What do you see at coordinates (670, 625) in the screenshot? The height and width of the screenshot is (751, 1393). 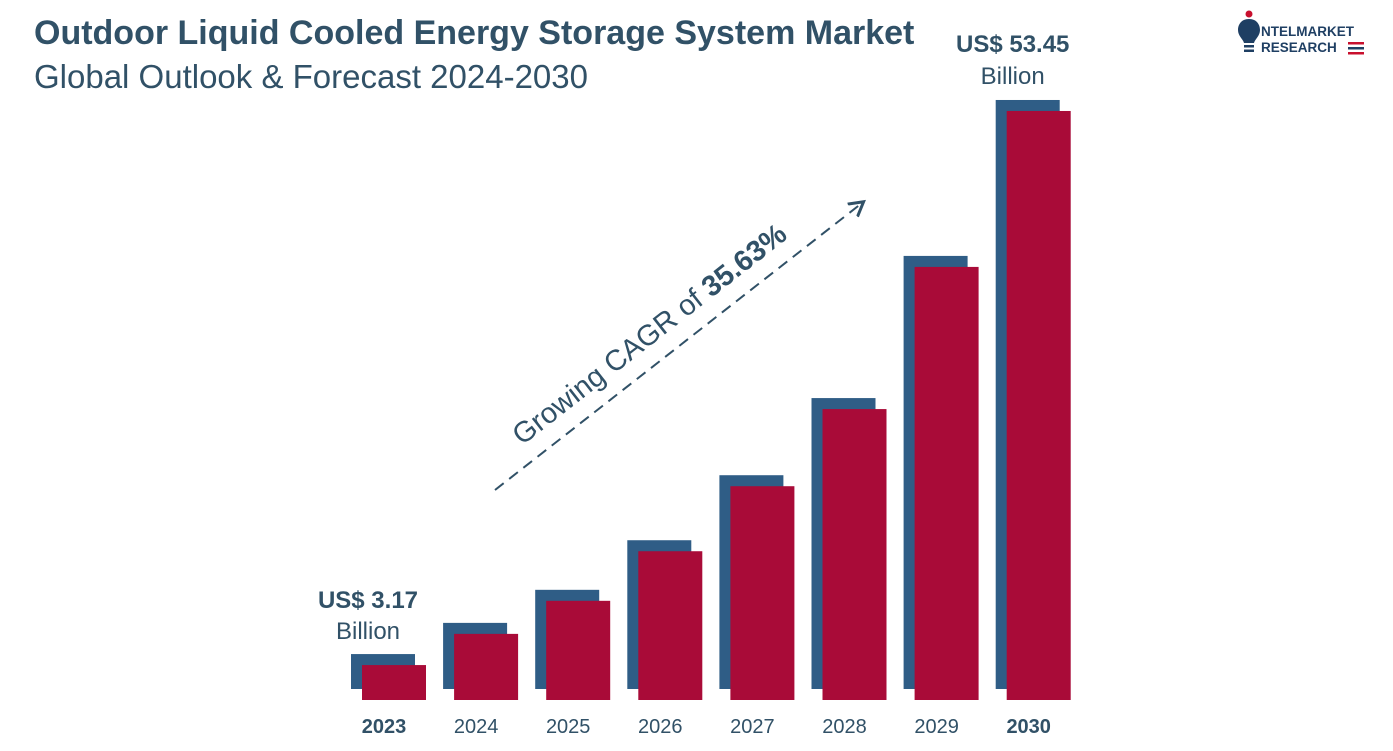 I see `bar-2026` at bounding box center [670, 625].